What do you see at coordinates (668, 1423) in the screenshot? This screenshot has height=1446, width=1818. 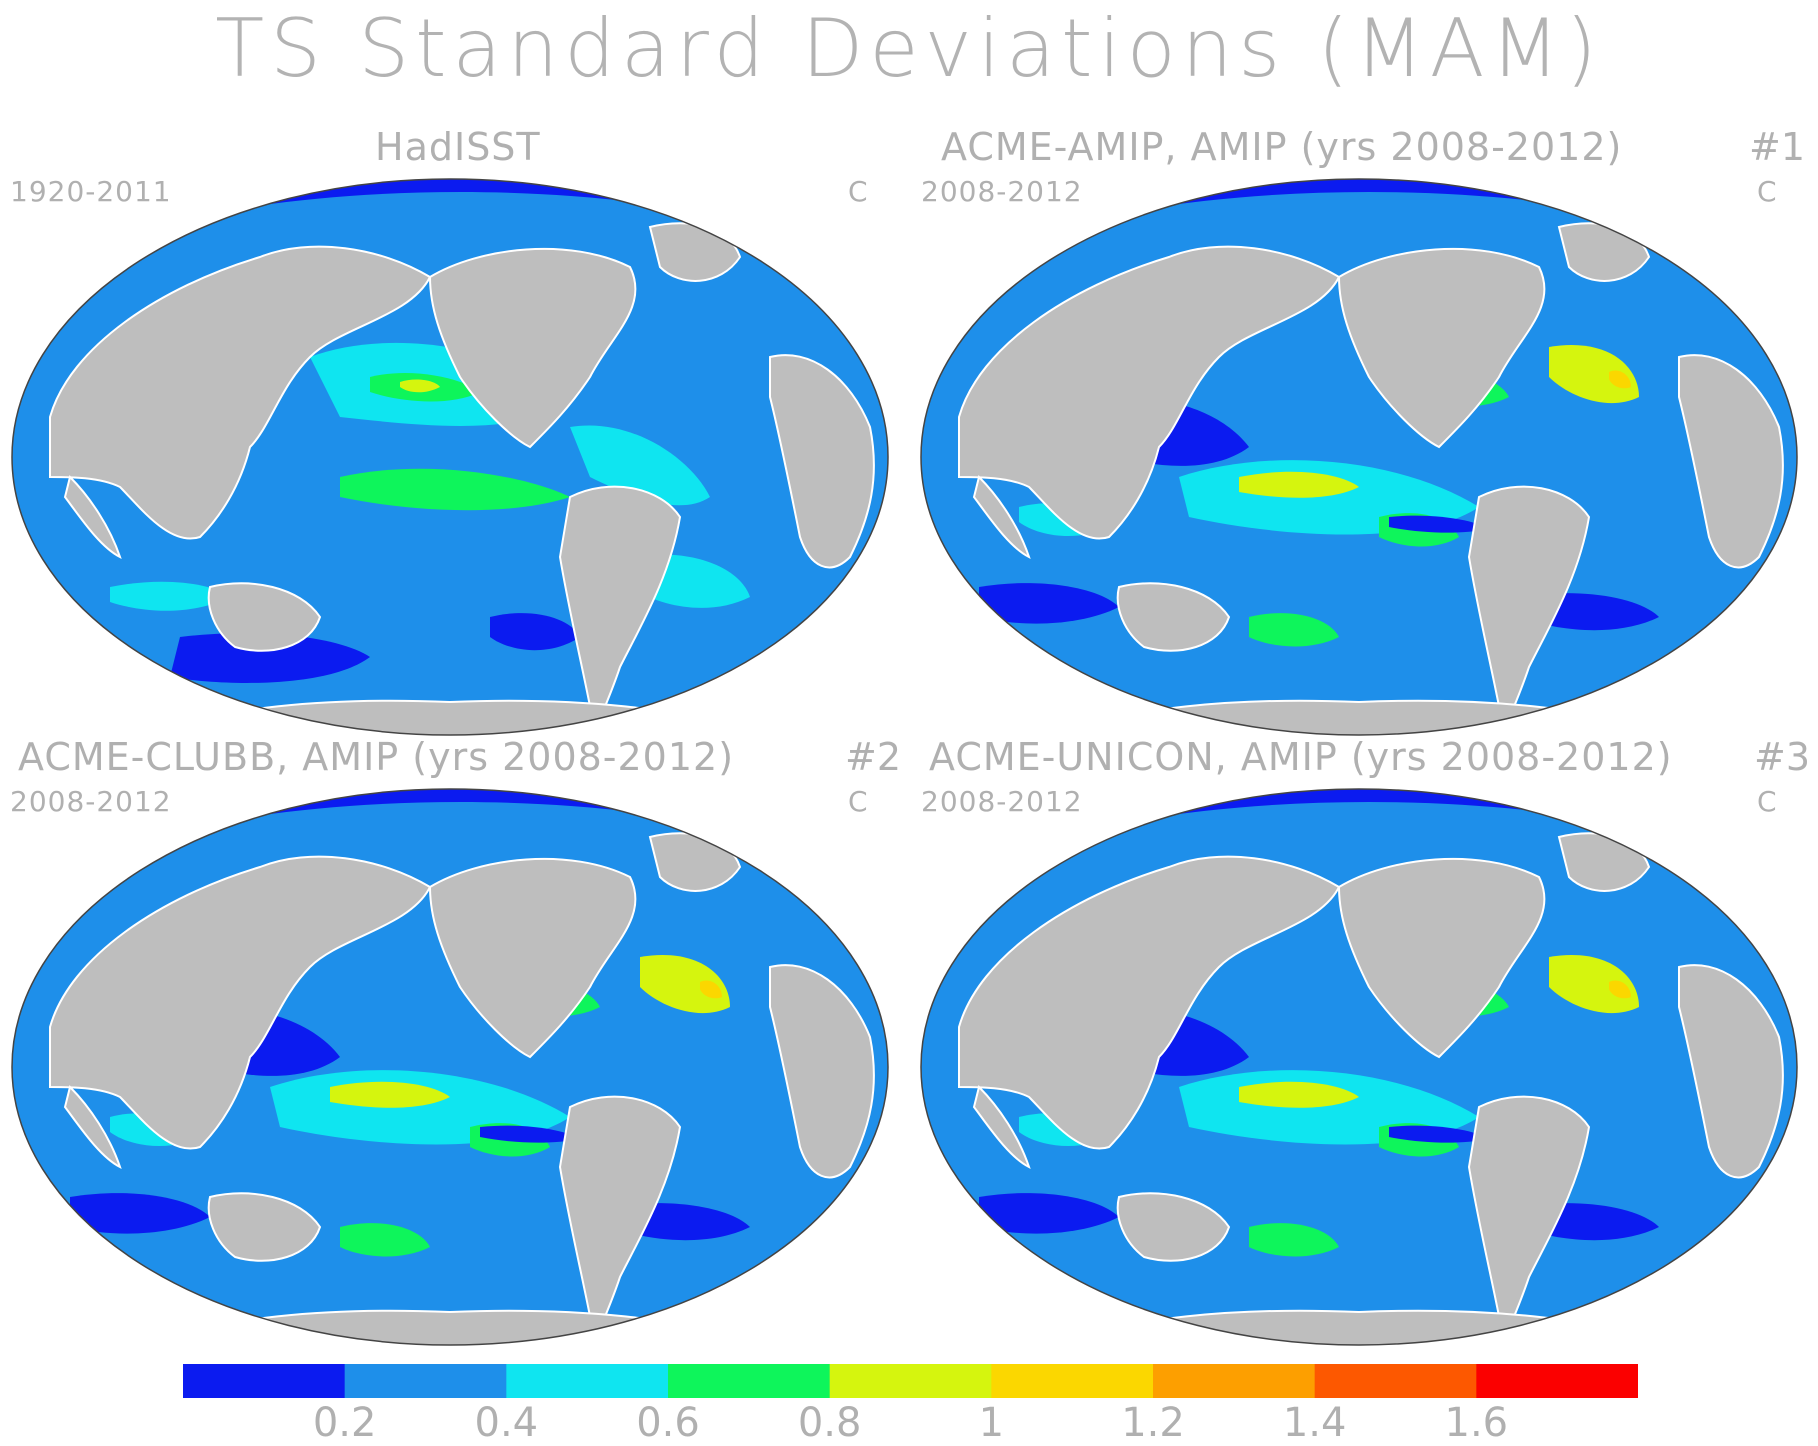 I see `colorbar-tick-label: 0.6` at bounding box center [668, 1423].